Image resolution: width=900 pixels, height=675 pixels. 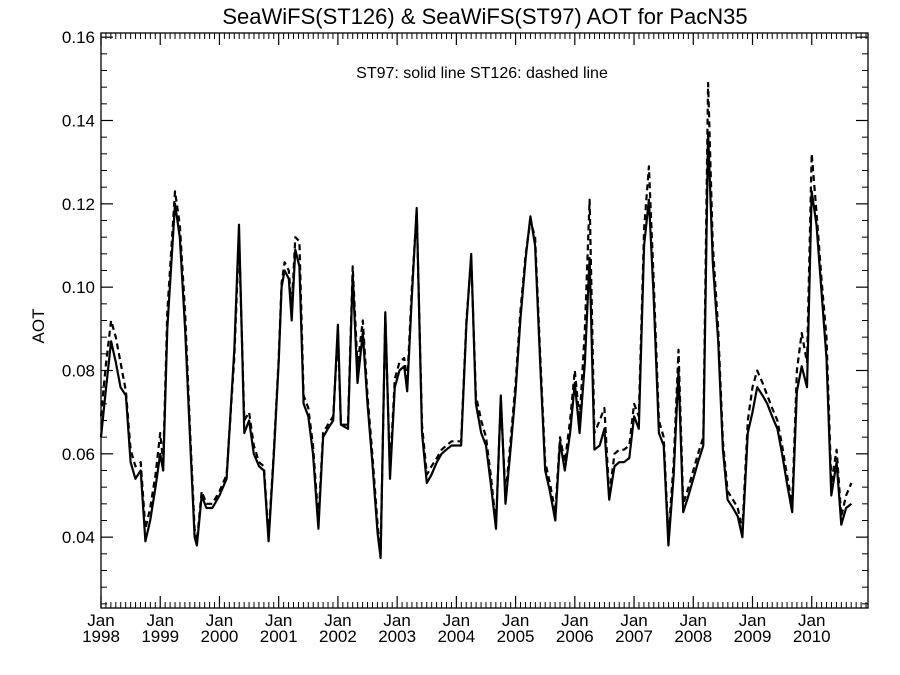 What do you see at coordinates (78, 454) in the screenshot?
I see `y-tick-label: 0.06` at bounding box center [78, 454].